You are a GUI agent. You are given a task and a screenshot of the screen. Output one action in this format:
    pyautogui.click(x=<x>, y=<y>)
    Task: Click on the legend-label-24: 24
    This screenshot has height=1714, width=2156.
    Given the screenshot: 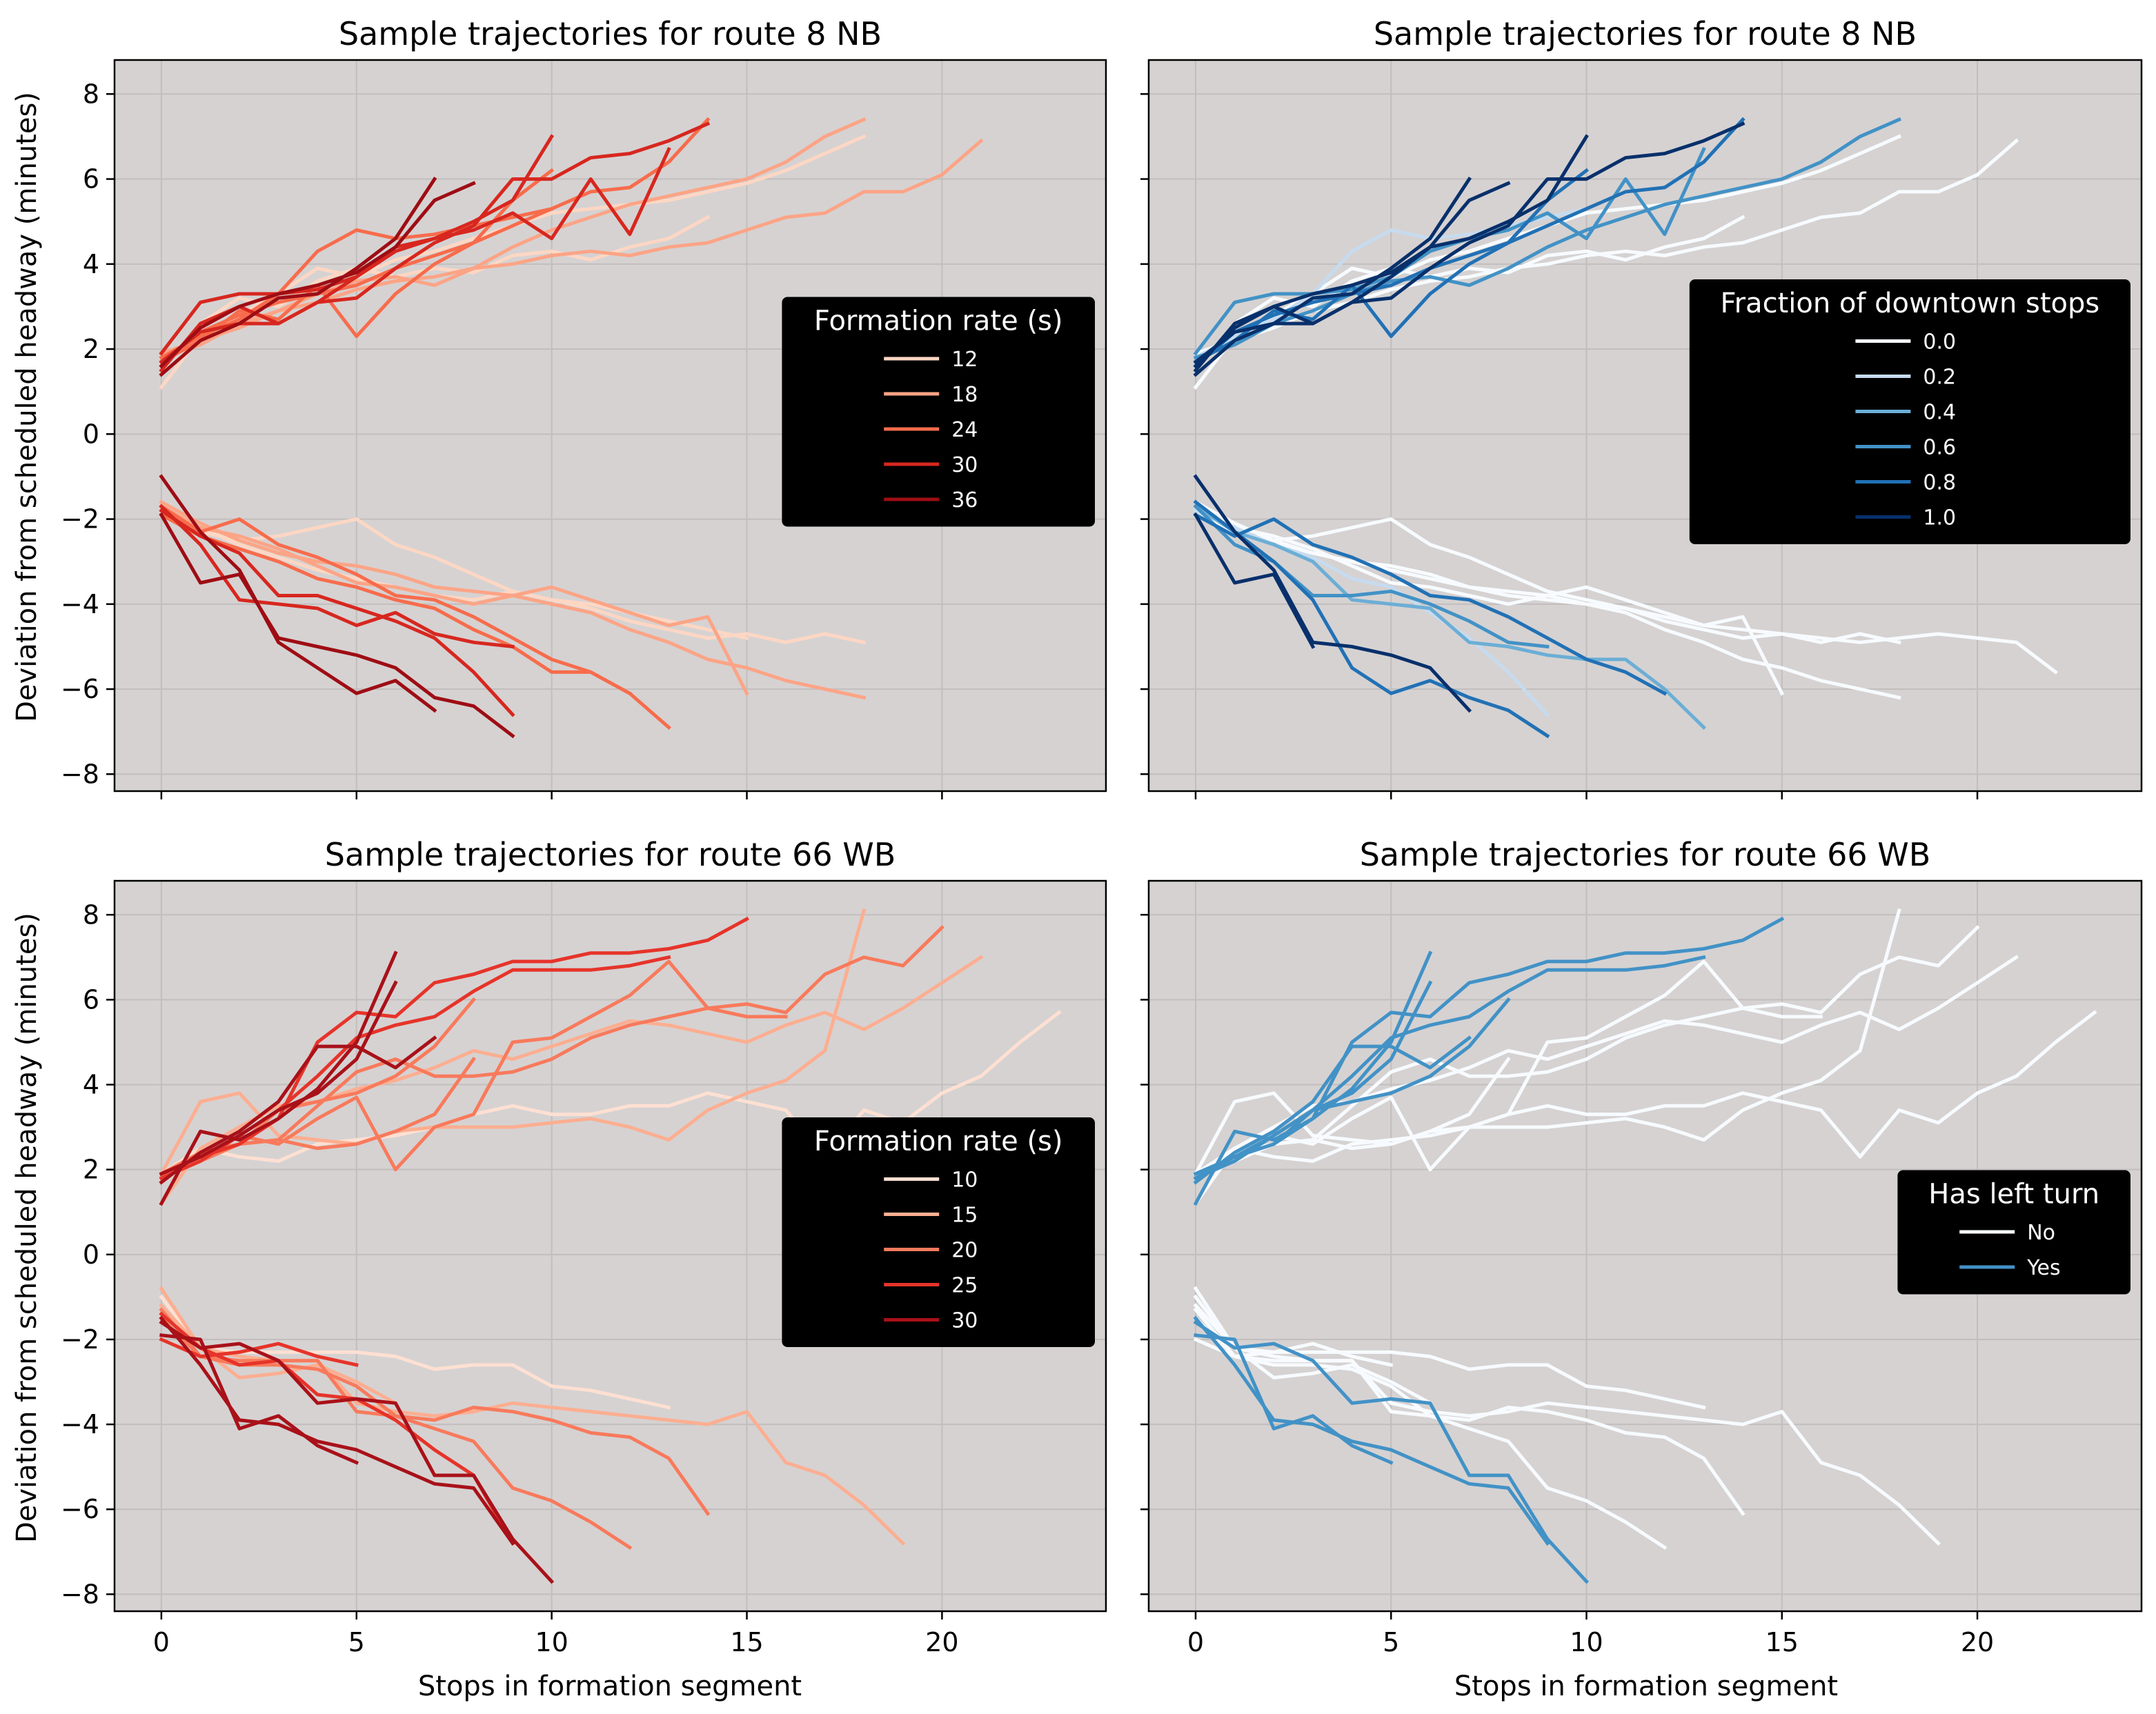 What is the action you would take?
    pyautogui.click(x=964, y=430)
    